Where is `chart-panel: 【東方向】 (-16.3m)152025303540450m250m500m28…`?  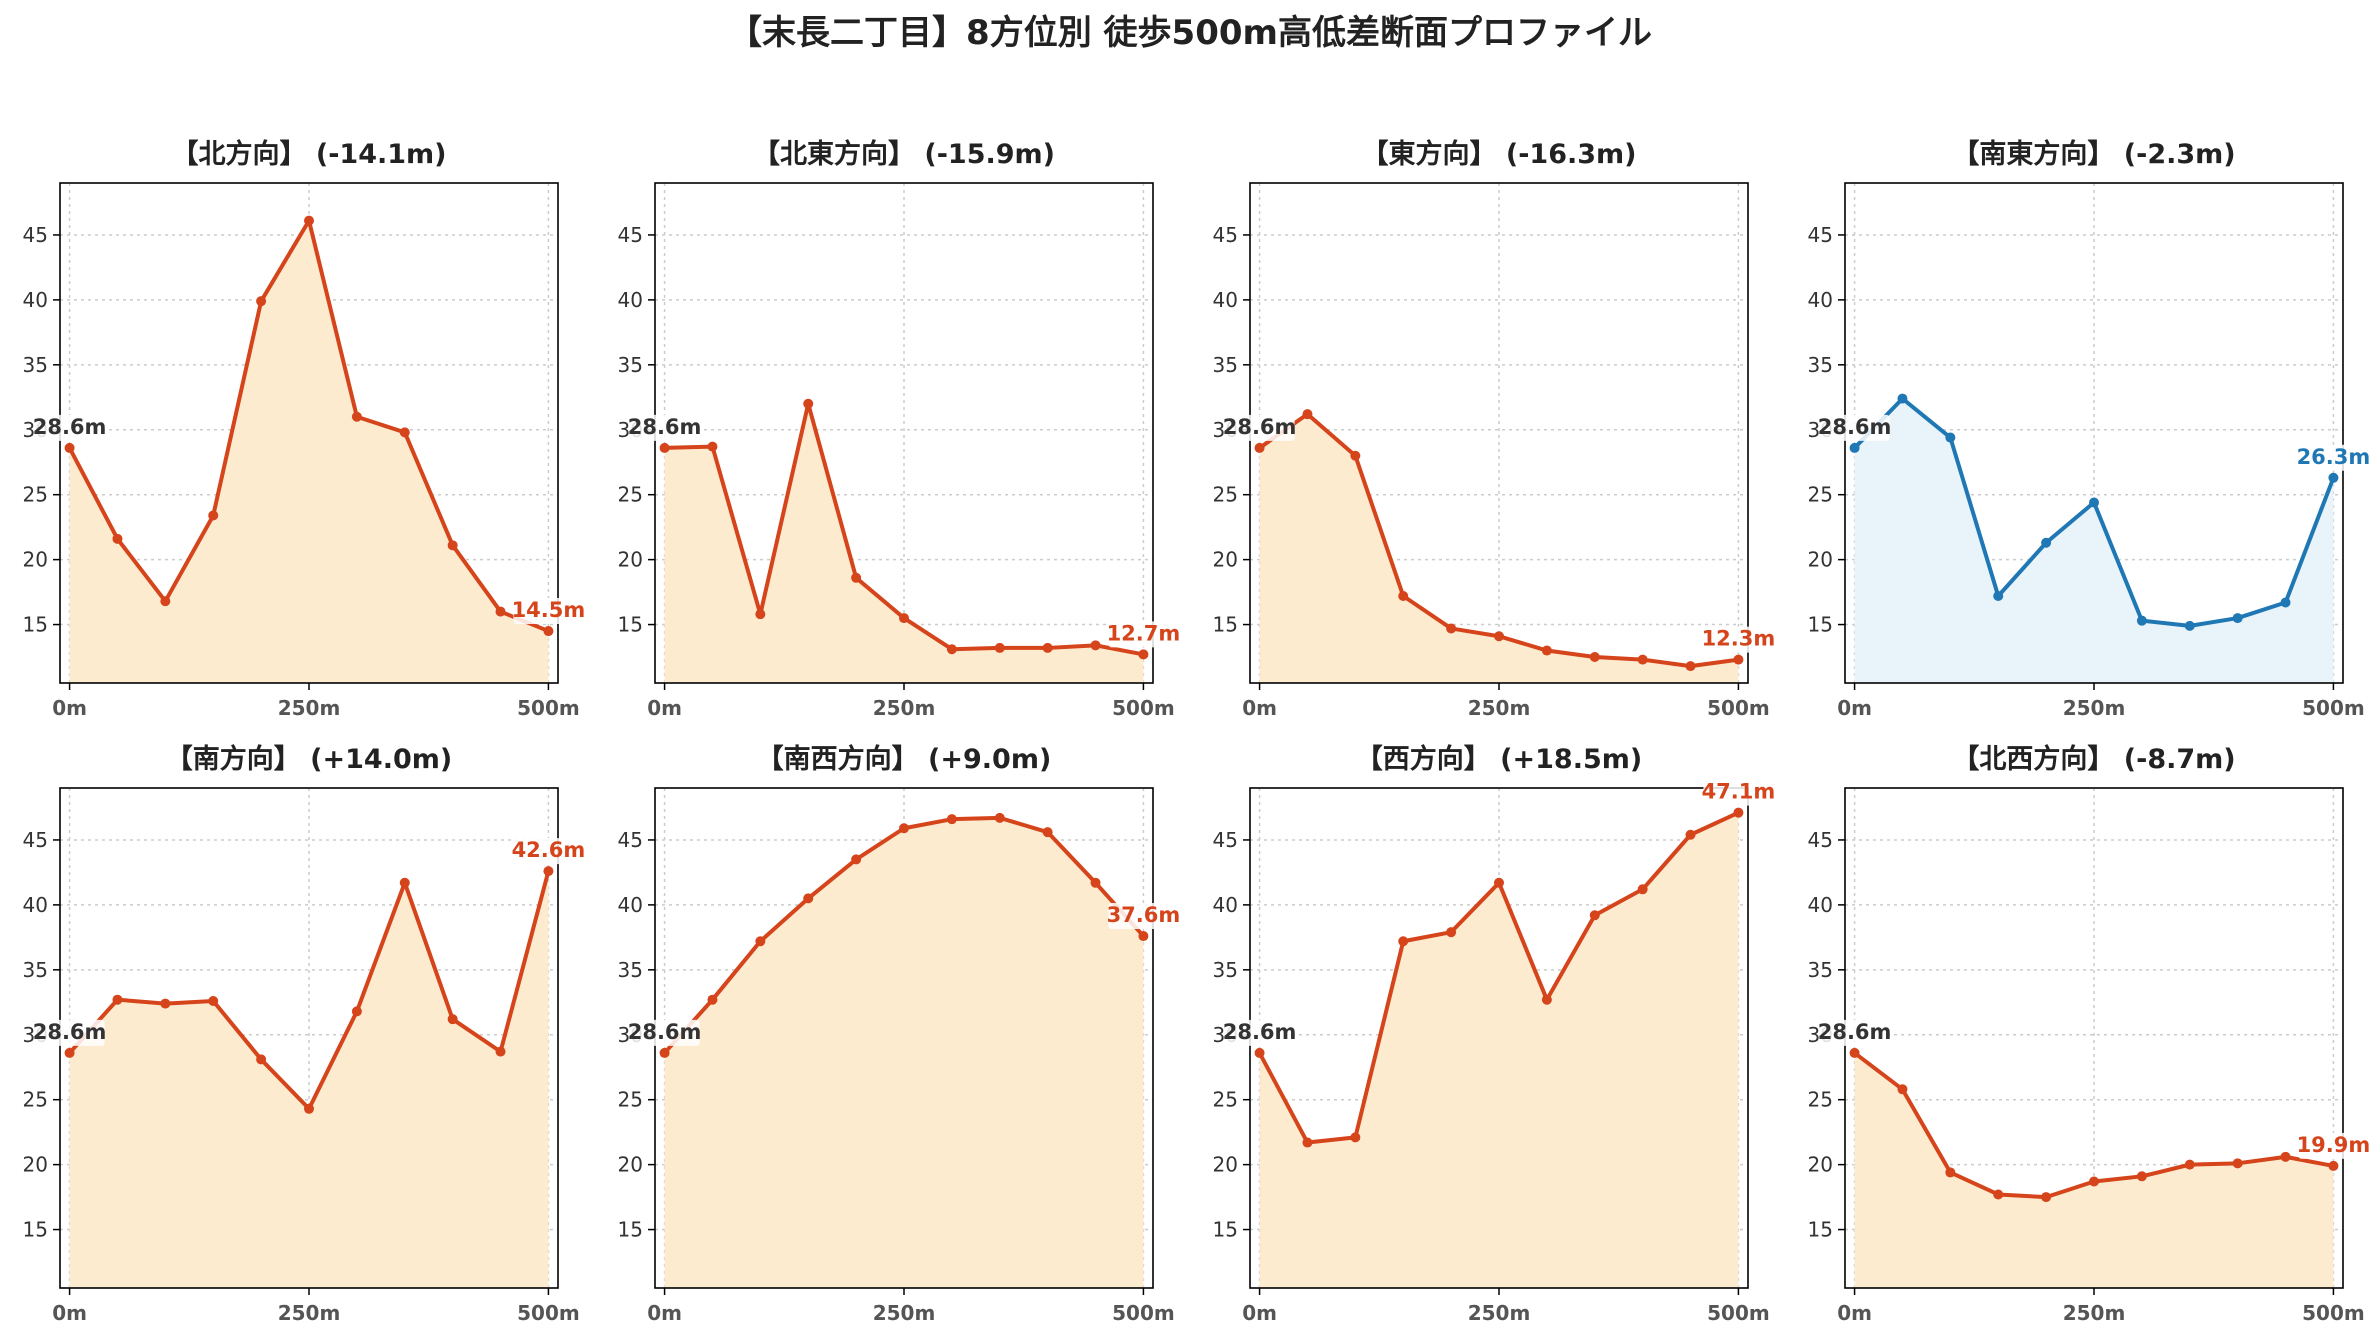 chart-panel: 【東方向】 (-16.3m)152025303540450m250m500m28… is located at coordinates (1494, 429).